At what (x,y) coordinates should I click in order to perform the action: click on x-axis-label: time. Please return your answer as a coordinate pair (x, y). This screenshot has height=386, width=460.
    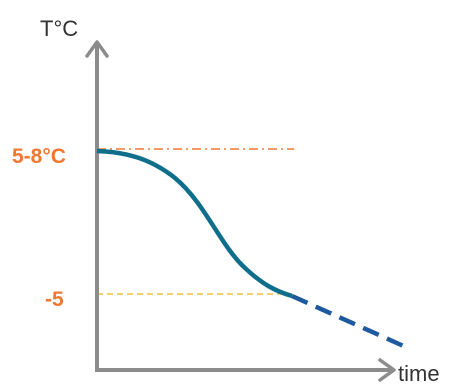
    Looking at the image, I should click on (419, 373).